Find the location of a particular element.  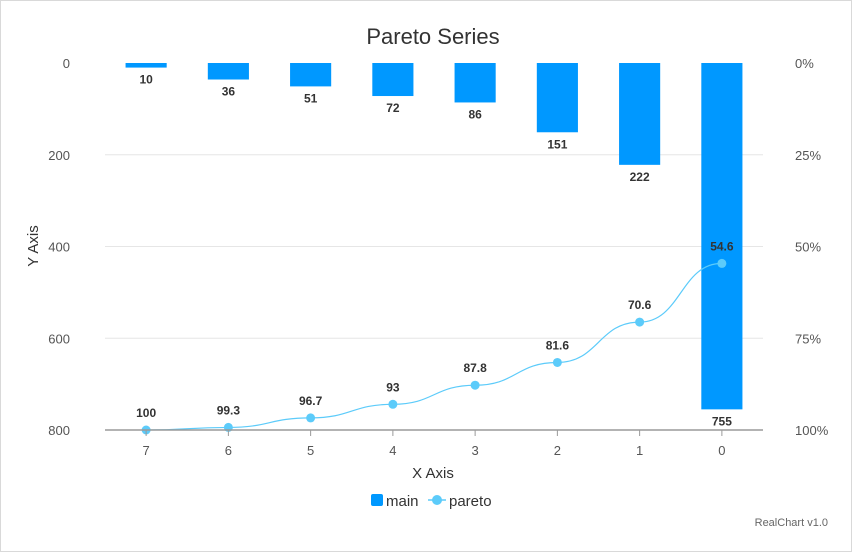

bar-data-label: 36 is located at coordinates (229, 92).